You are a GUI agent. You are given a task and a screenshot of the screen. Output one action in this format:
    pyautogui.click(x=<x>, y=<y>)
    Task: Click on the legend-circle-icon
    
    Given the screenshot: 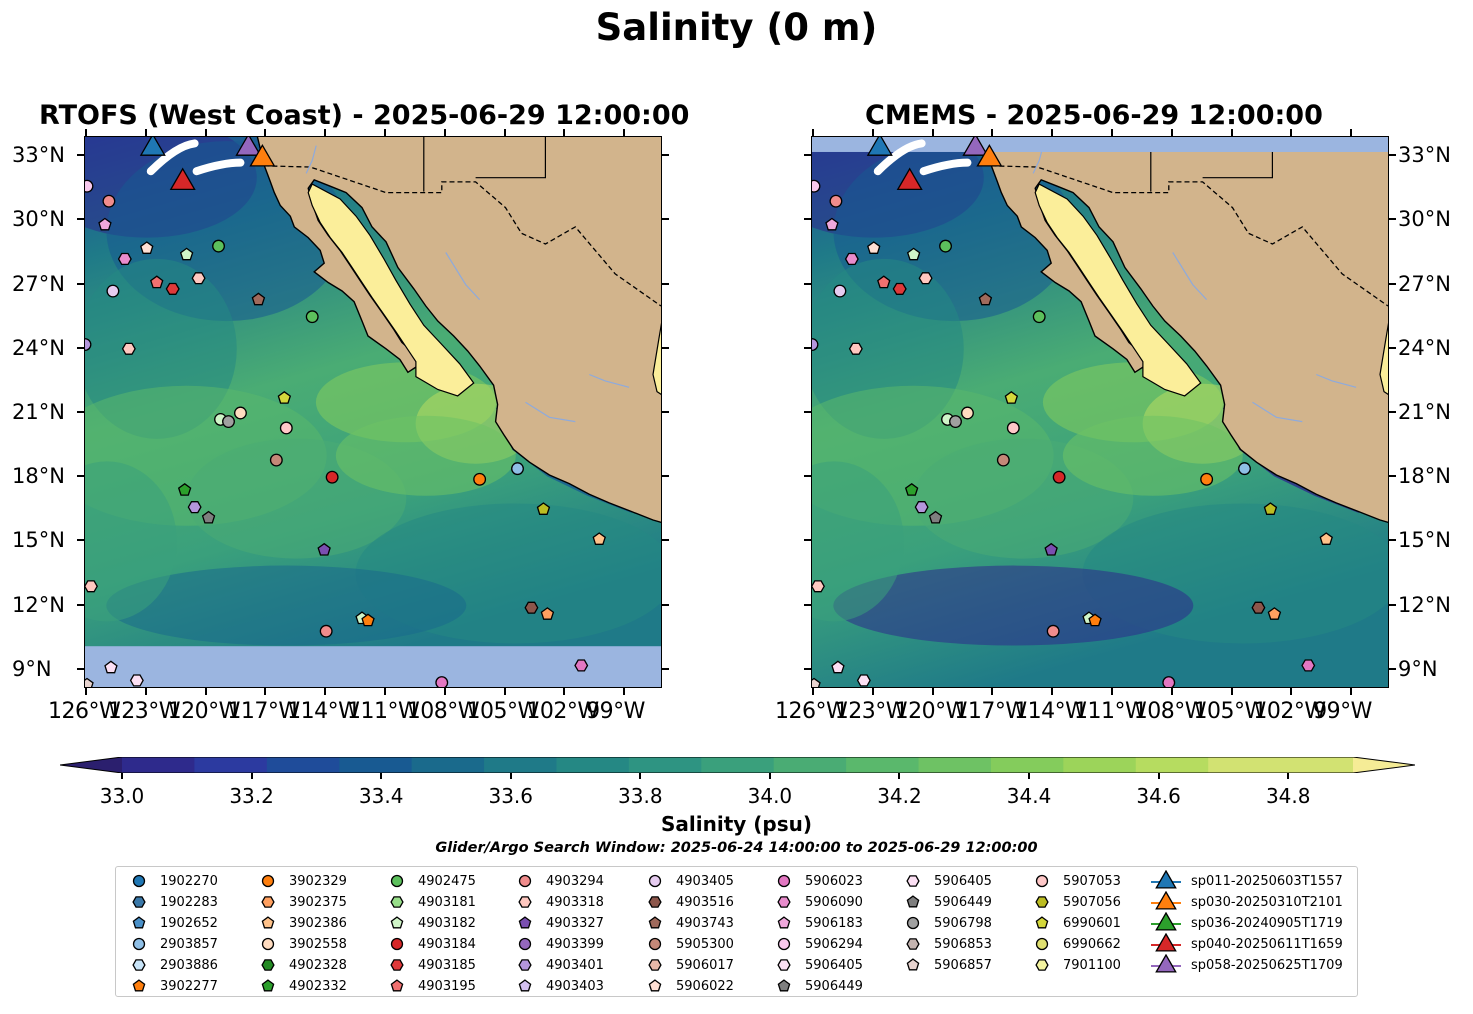 What is the action you would take?
    pyautogui.click(x=139, y=881)
    